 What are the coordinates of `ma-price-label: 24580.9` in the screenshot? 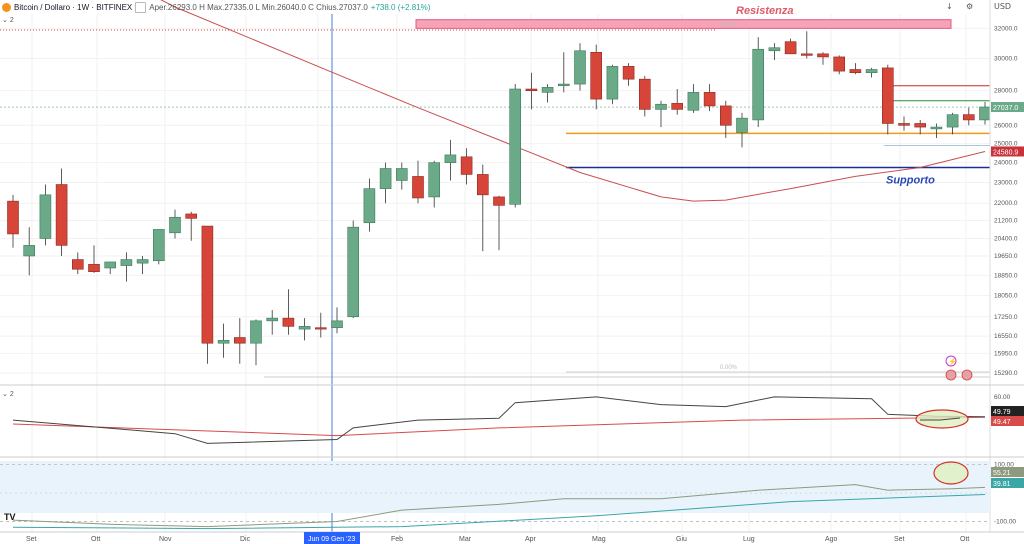 It's located at (1005, 152).